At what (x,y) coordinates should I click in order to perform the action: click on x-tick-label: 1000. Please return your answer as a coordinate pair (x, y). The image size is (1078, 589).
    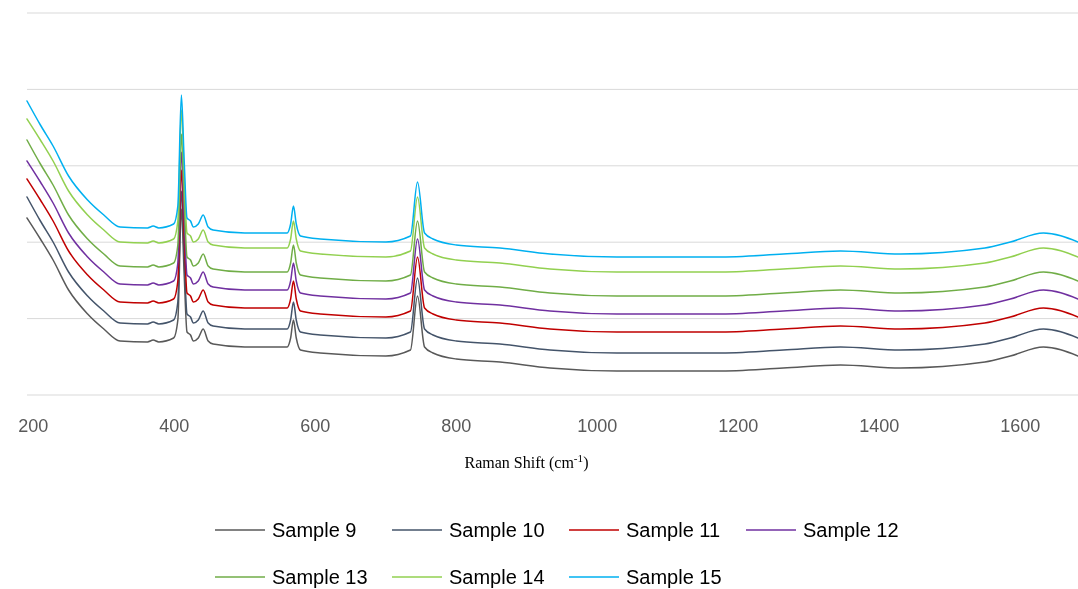
    Looking at the image, I should click on (597, 426).